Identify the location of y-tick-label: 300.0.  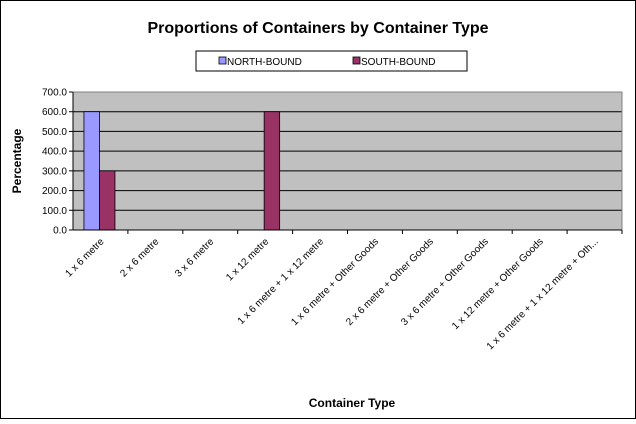
(54, 171).